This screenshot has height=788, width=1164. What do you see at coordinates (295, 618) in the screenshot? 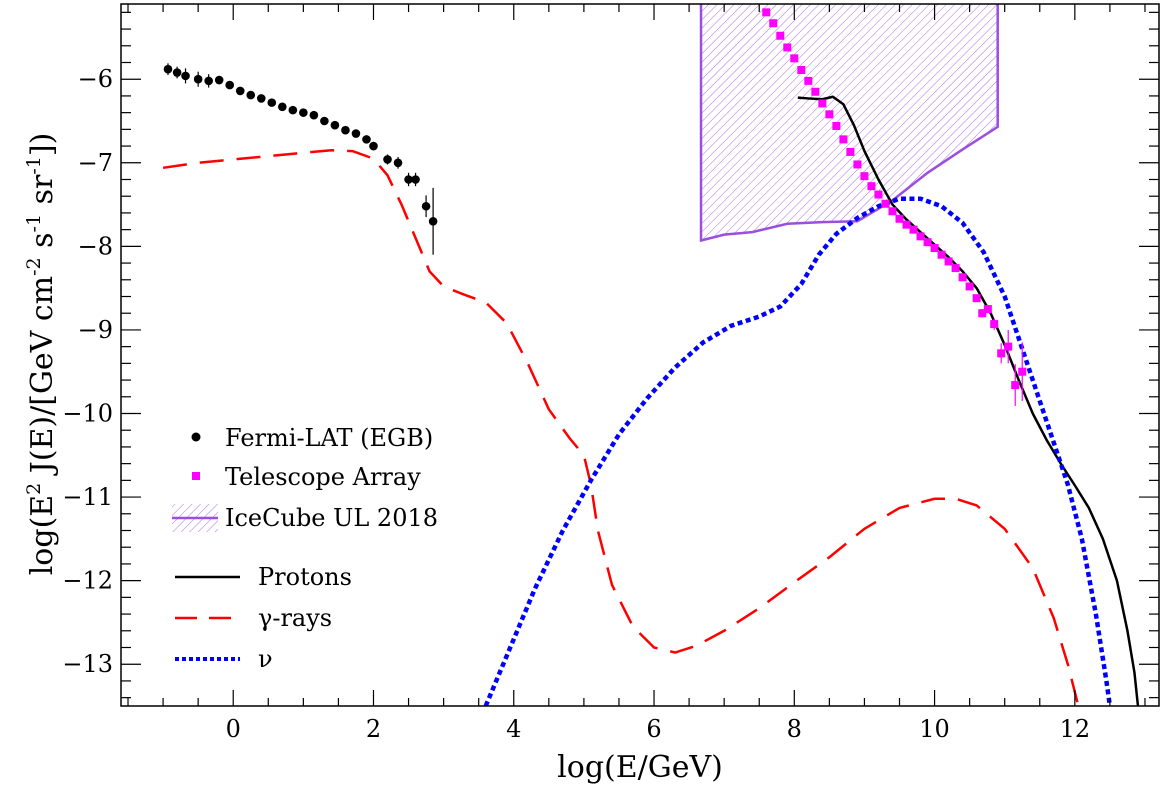
I see `legend-label-gamma-rays: γ-rays` at bounding box center [295, 618].